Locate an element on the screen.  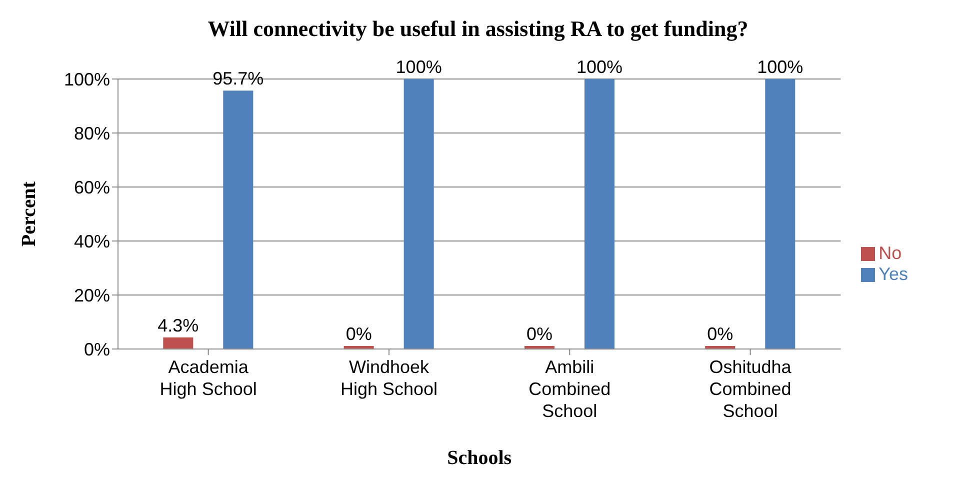
data-label: 95.7% is located at coordinates (238, 78).